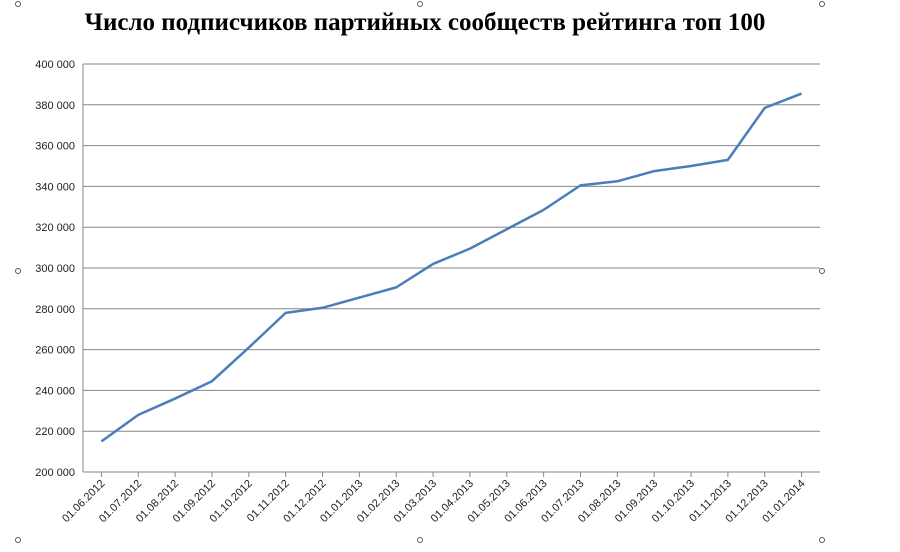 The width and height of the screenshot is (900, 552). Describe the element at coordinates (55, 65) in the screenshot. I see `y-tick-label: 400 000` at that location.